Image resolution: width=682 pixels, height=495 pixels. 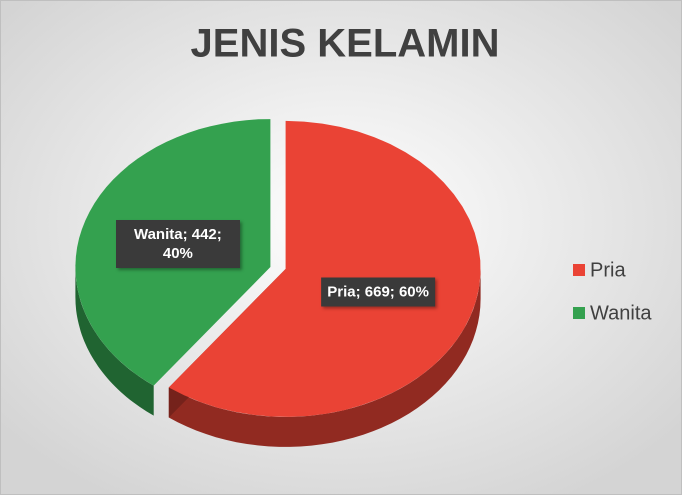 I want to click on slice-side, so click(x=114, y=341).